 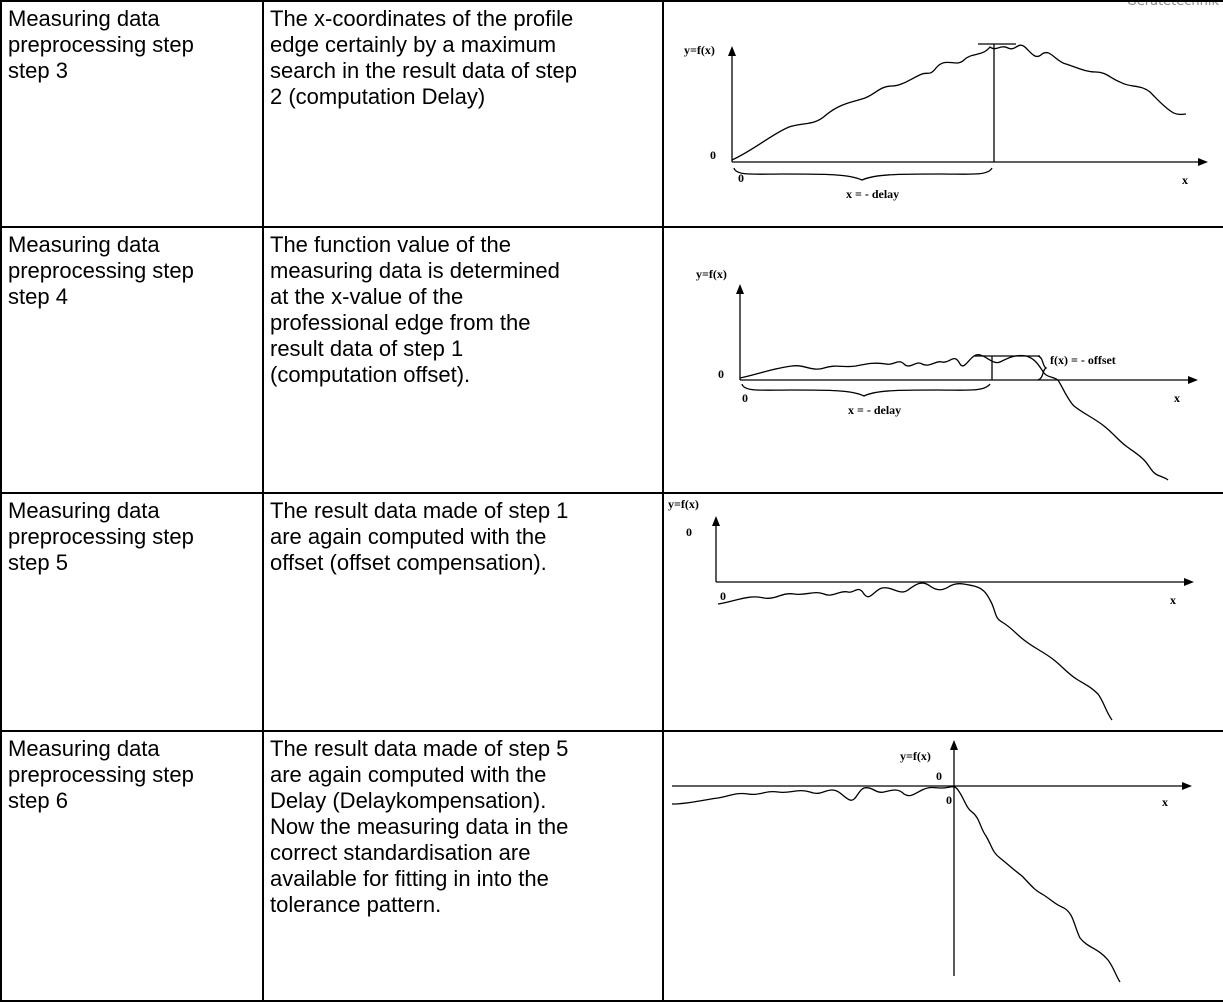 What do you see at coordinates (132, 360) in the screenshot?
I see `step-label-cell: Measuring data preprocessing step step 4` at bounding box center [132, 360].